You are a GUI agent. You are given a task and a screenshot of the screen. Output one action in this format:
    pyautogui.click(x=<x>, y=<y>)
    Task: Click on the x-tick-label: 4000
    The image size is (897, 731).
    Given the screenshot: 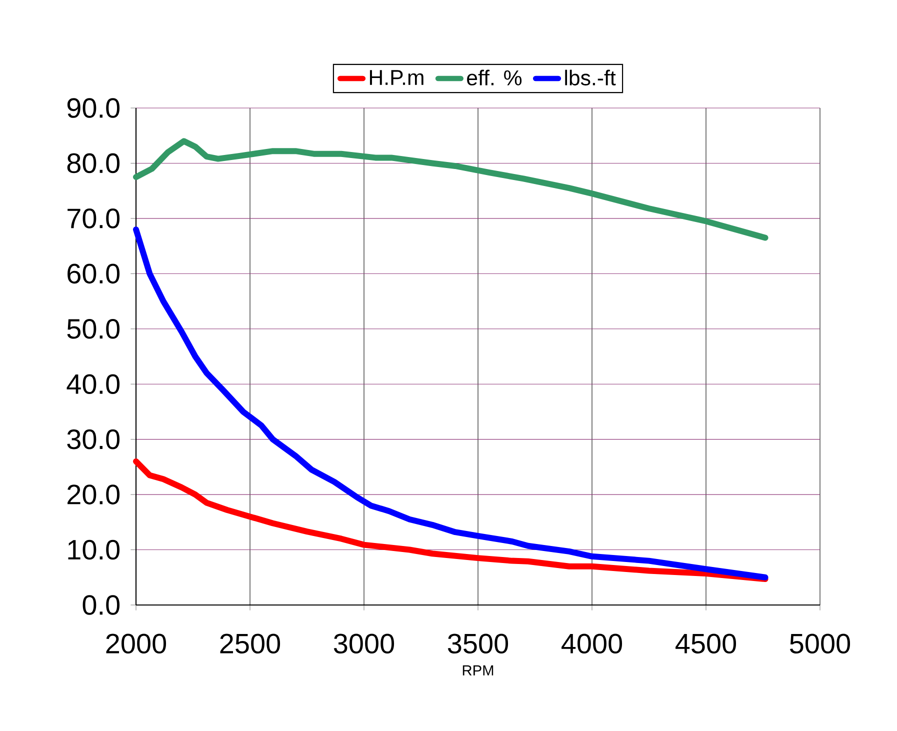 What is the action you would take?
    pyautogui.click(x=592, y=644)
    